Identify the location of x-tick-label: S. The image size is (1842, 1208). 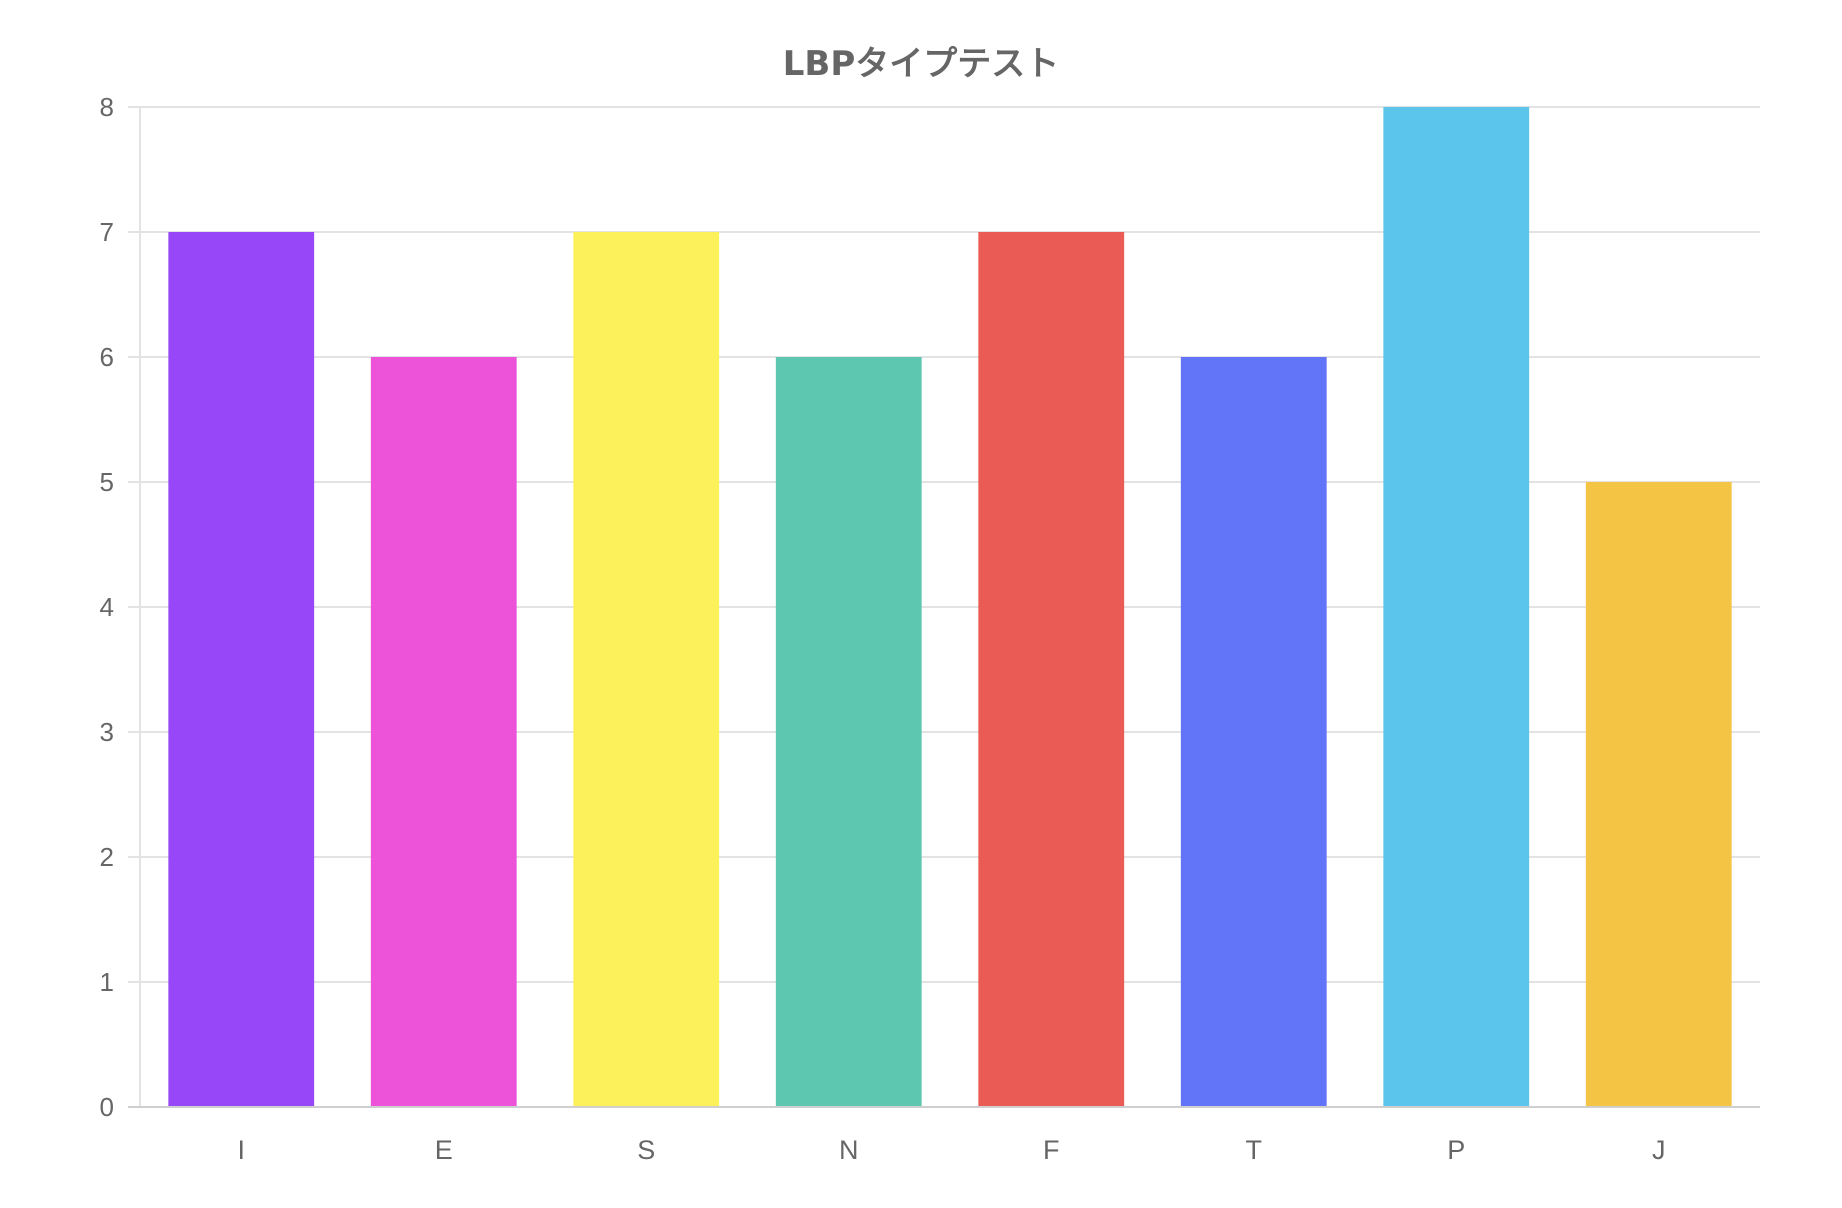
(646, 1150).